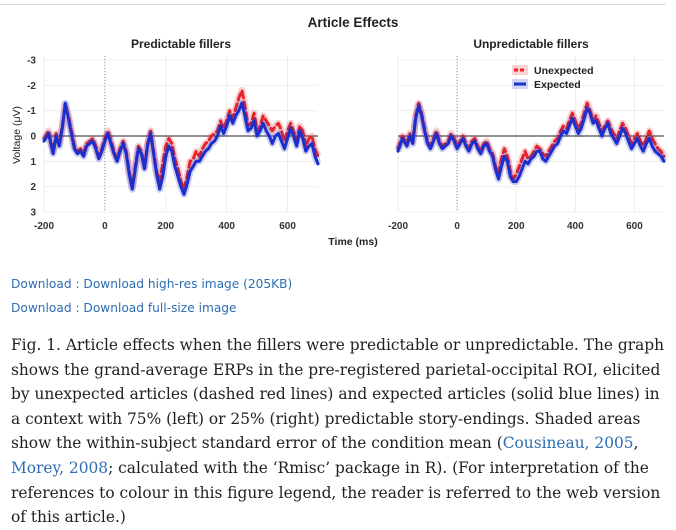 Image resolution: width=676 pixels, height=530 pixels. Describe the element at coordinates (33, 137) in the screenshot. I see `y-tick-label: 0` at that location.